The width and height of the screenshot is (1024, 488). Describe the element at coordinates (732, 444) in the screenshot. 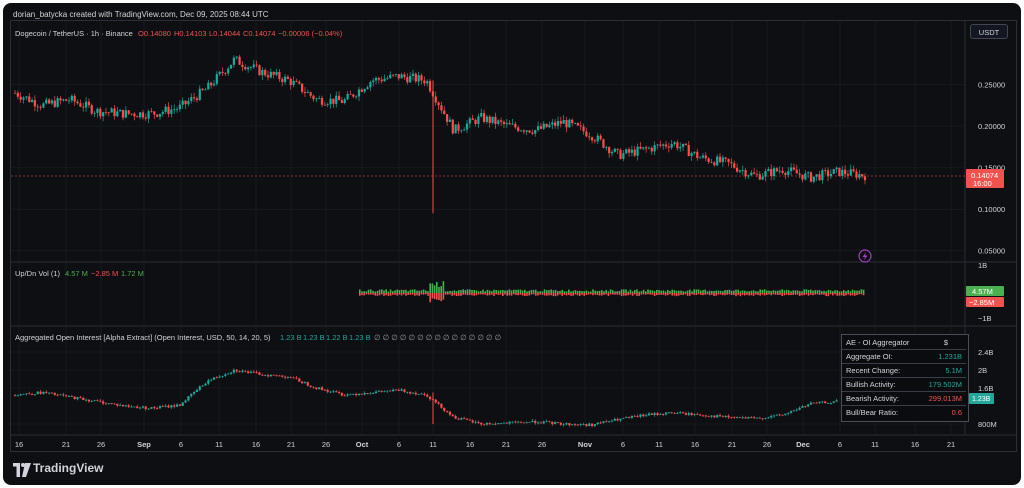

I see `x-tick-label: 21` at that location.